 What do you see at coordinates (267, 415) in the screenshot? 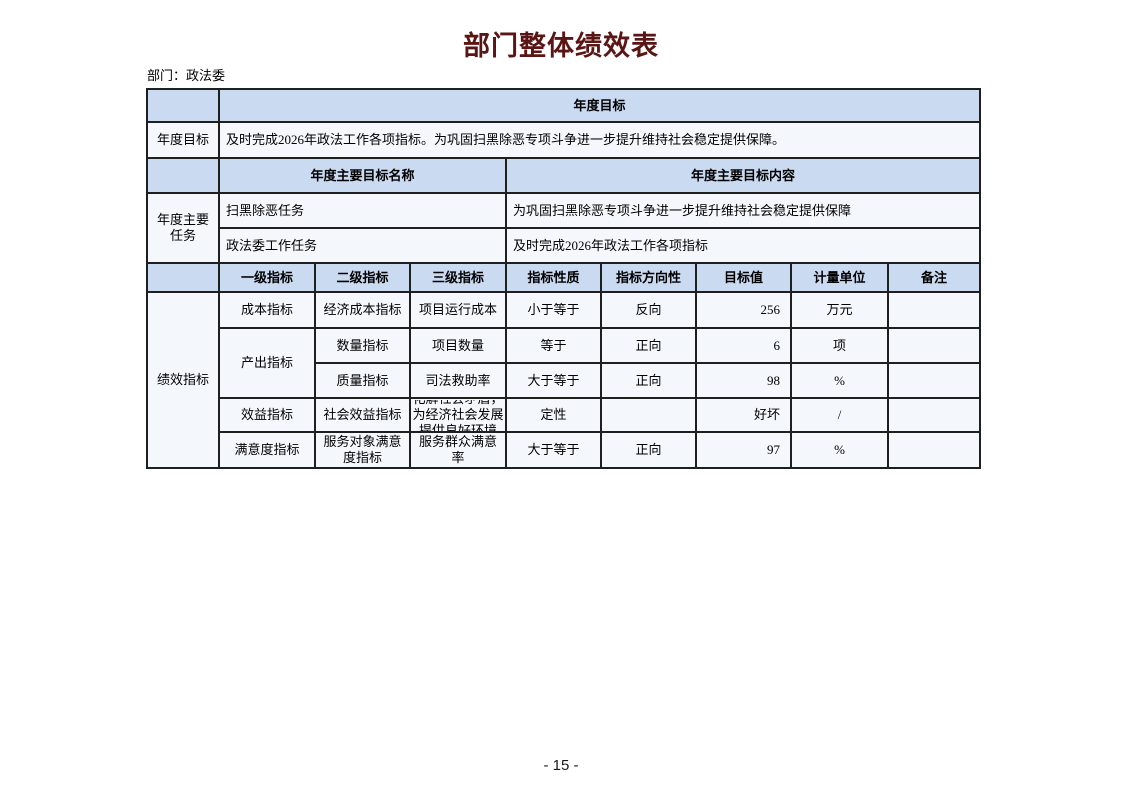
I see `cell-level1: 效益指标` at bounding box center [267, 415].